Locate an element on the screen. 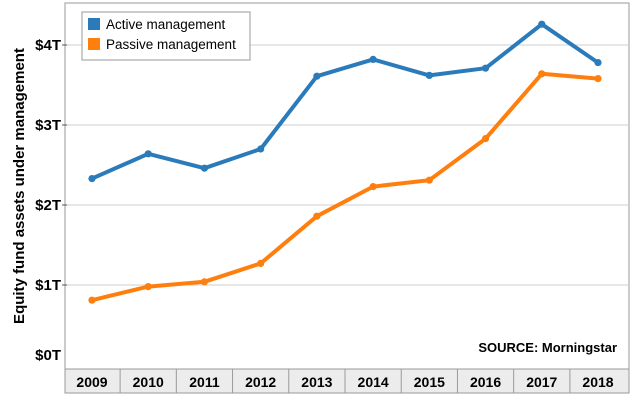 This screenshot has width=634, height=405. x-tick-label: 2014 is located at coordinates (373, 382).